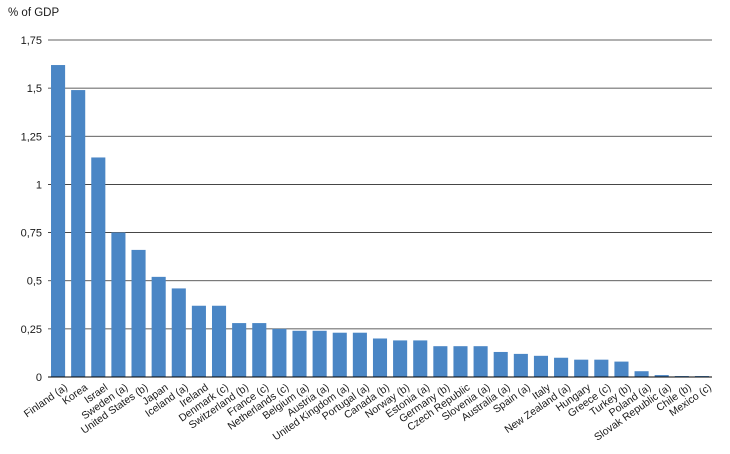 This screenshot has height=454, width=730. I want to click on y-tick-label: 1,25, so click(31, 137).